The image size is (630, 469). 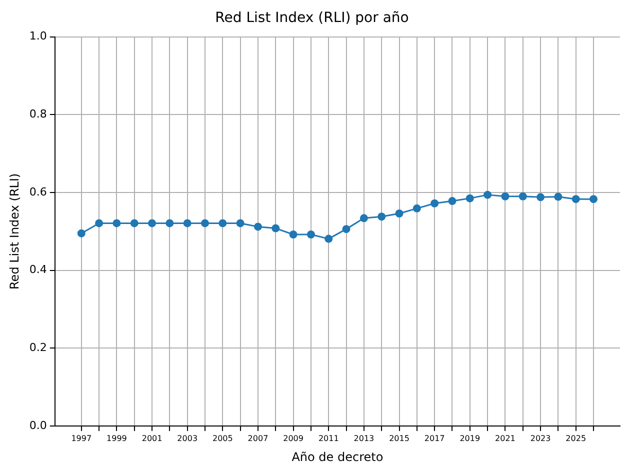 I want to click on y-axis-title: Red List Index (RLI), so click(x=14, y=231).